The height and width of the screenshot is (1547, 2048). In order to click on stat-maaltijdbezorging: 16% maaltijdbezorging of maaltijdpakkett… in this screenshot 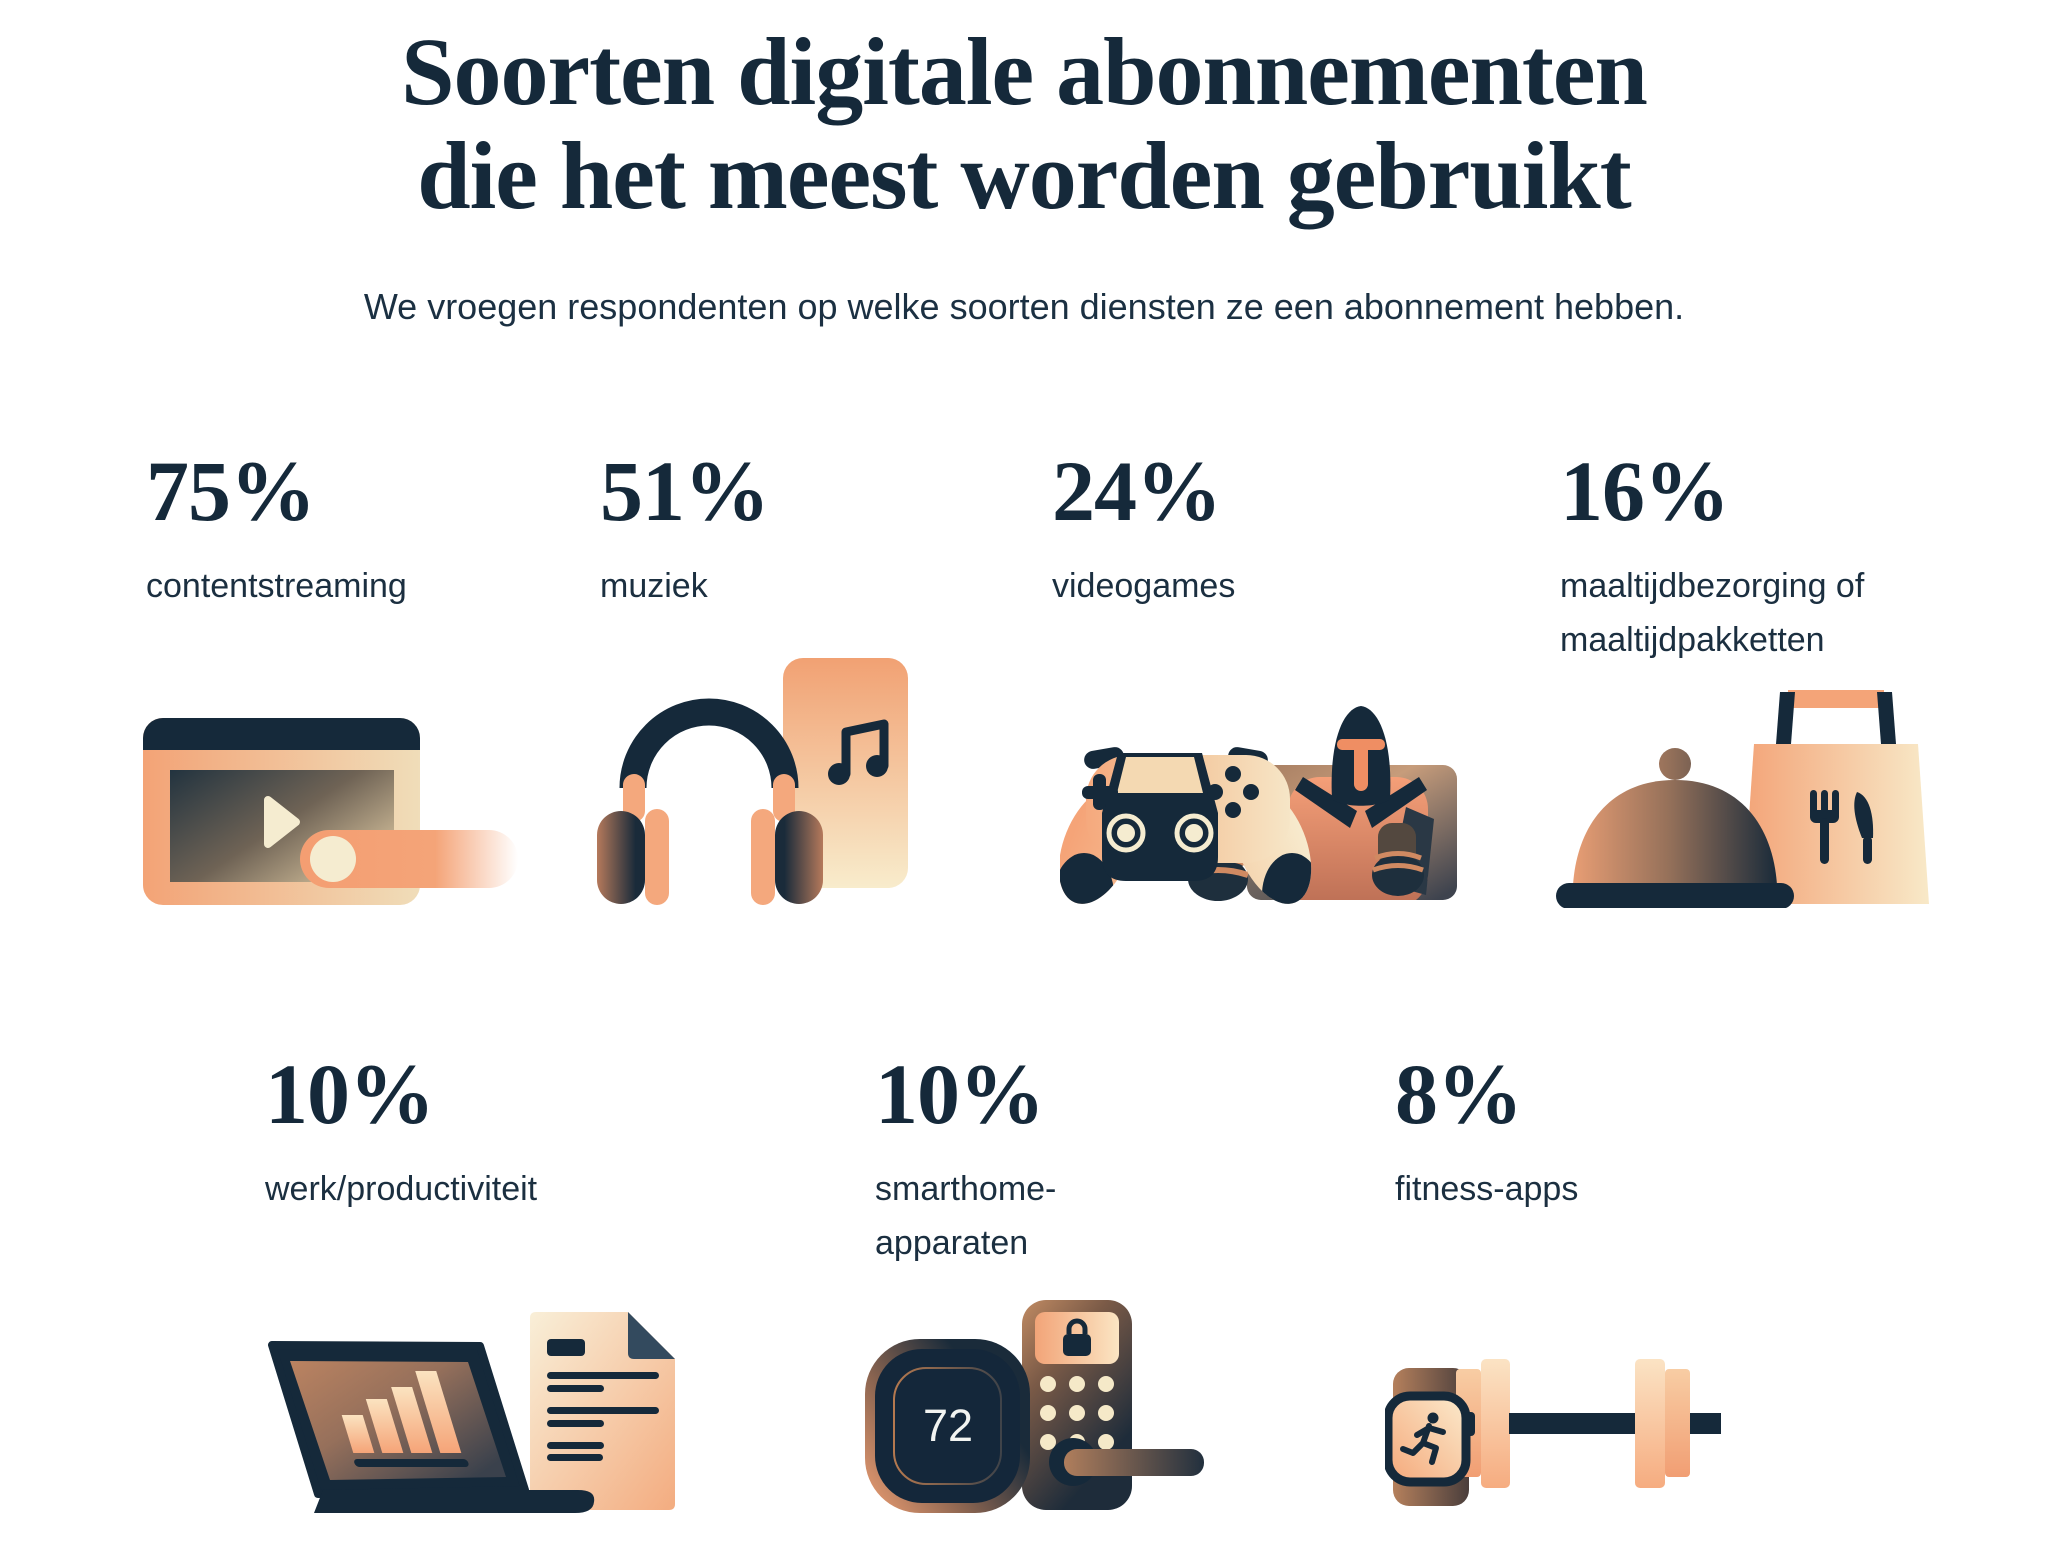, I will do `click(1751, 557)`.